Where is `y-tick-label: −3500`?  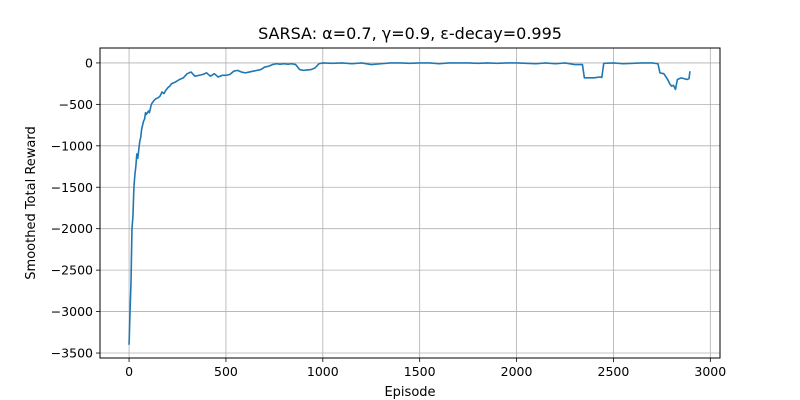 y-tick-label: −3500 is located at coordinates (72, 353).